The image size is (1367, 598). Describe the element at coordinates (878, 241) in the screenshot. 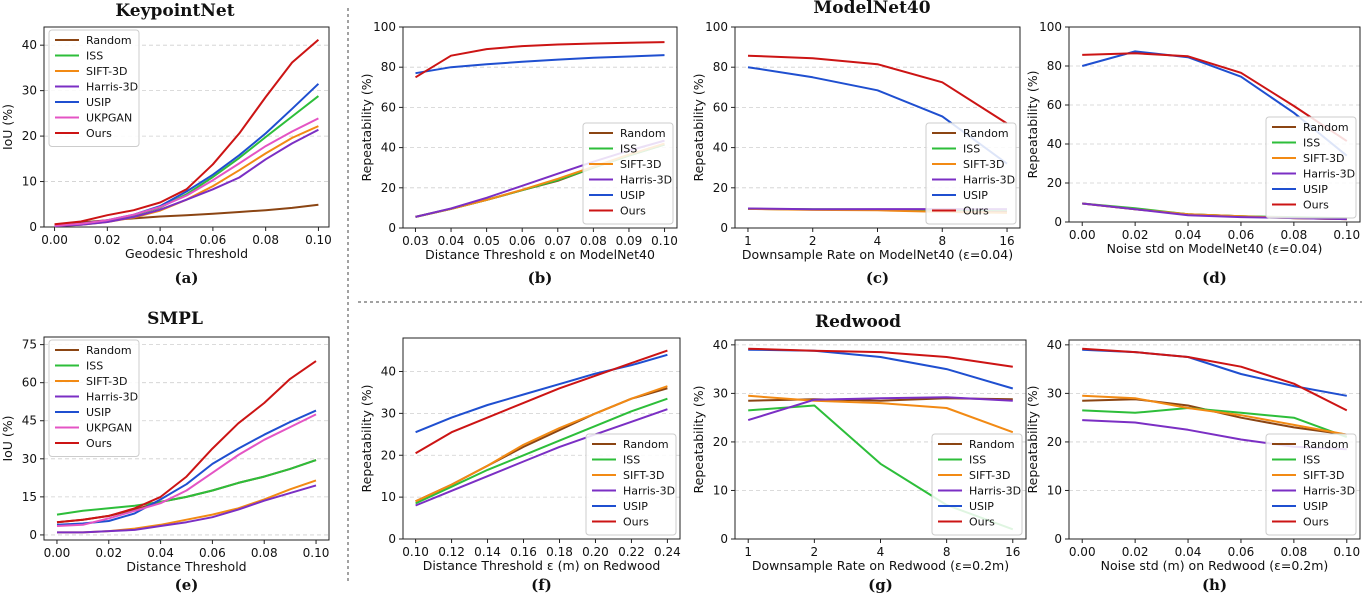

I see `x-tick-label: 4` at that location.